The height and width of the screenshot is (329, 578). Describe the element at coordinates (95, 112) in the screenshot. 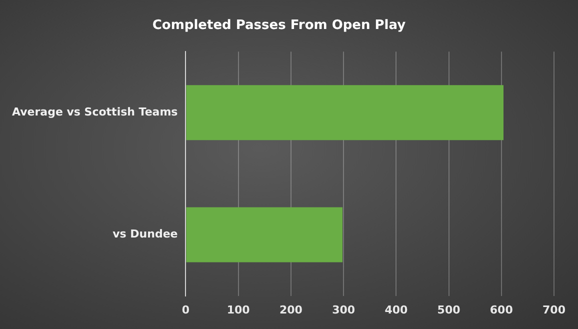

I see `y-tick-label: Average vs Scottish Teams` at that location.